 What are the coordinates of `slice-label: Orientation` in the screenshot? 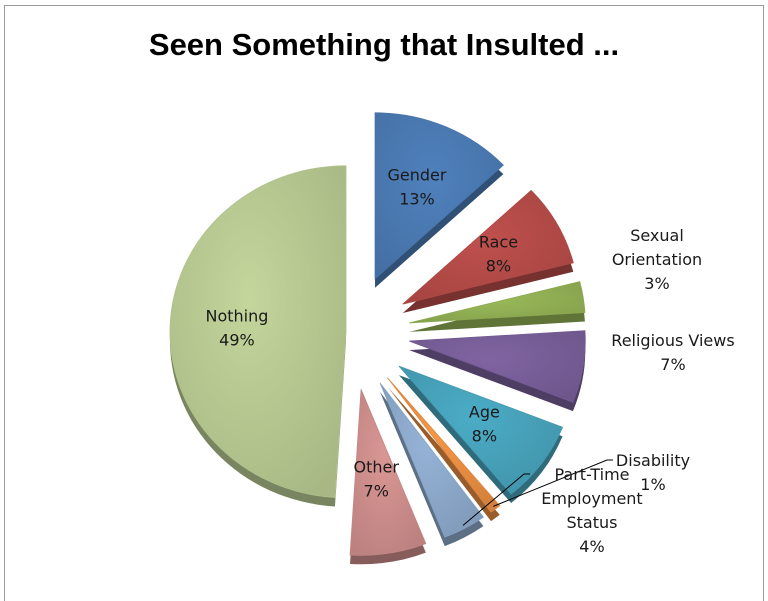 It's located at (657, 259).